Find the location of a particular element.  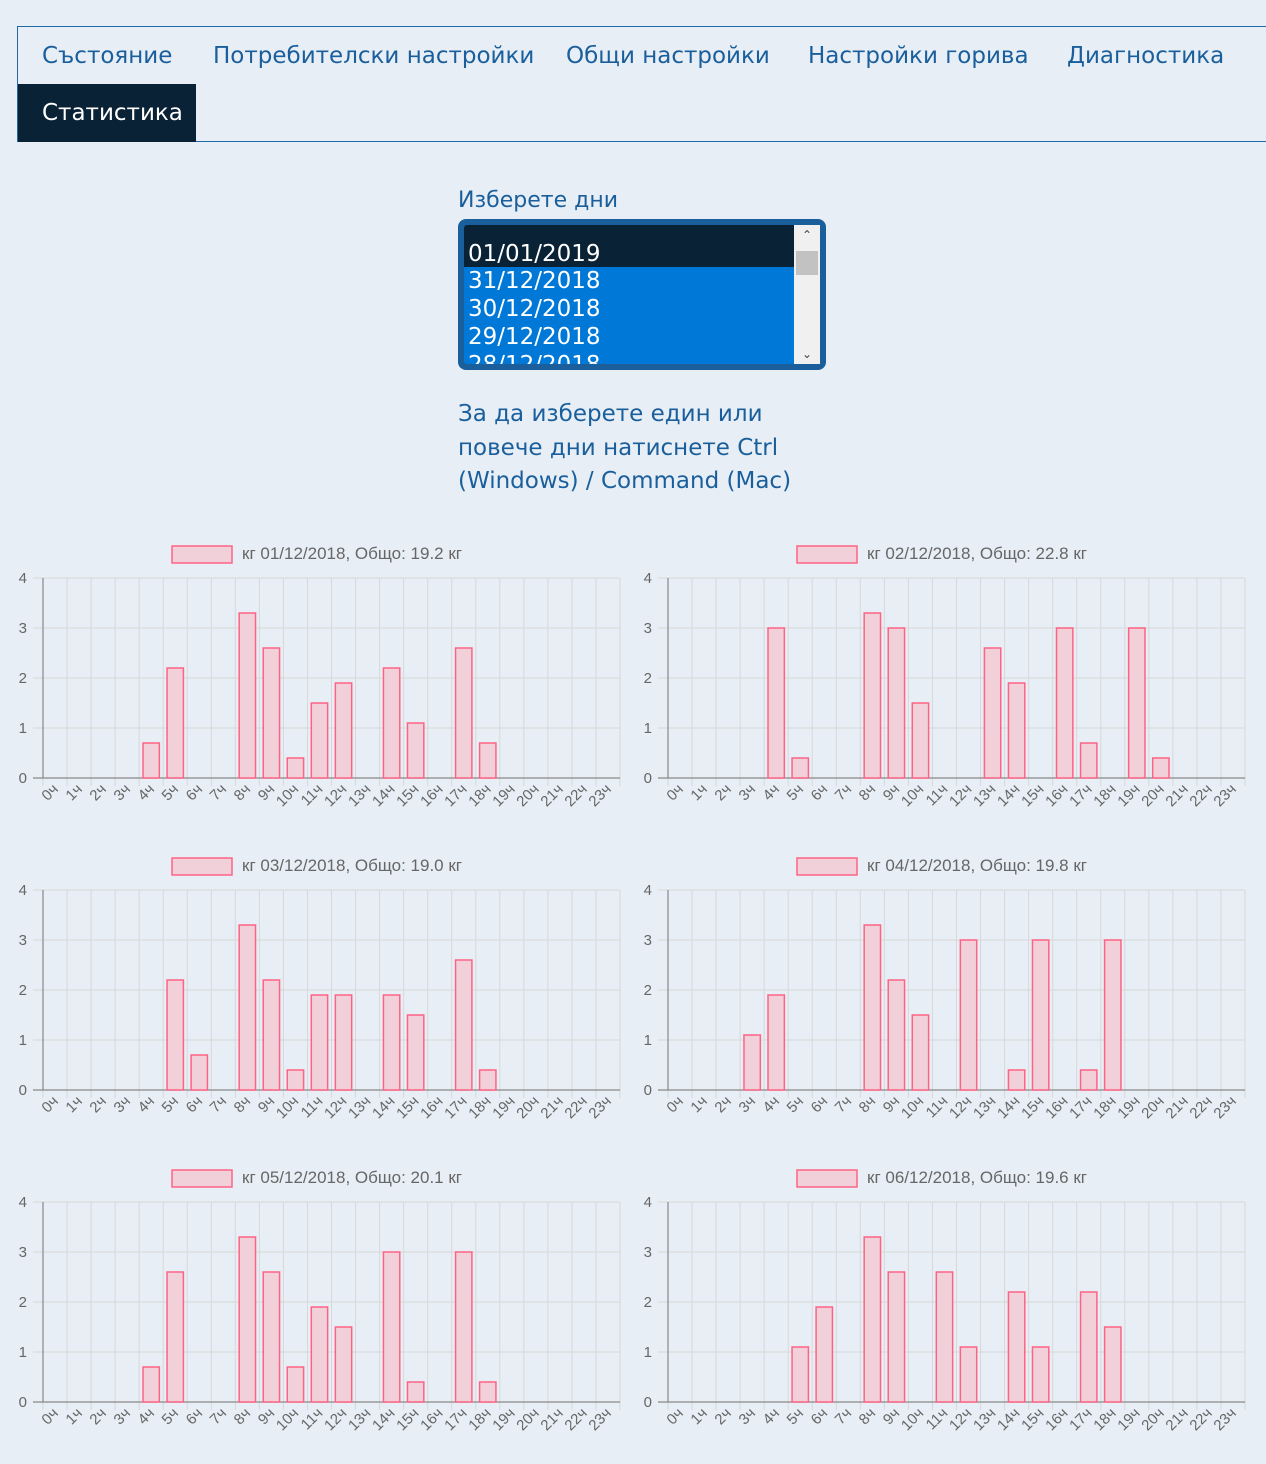

tab-general-settings: Общи настройки is located at coordinates (668, 56).